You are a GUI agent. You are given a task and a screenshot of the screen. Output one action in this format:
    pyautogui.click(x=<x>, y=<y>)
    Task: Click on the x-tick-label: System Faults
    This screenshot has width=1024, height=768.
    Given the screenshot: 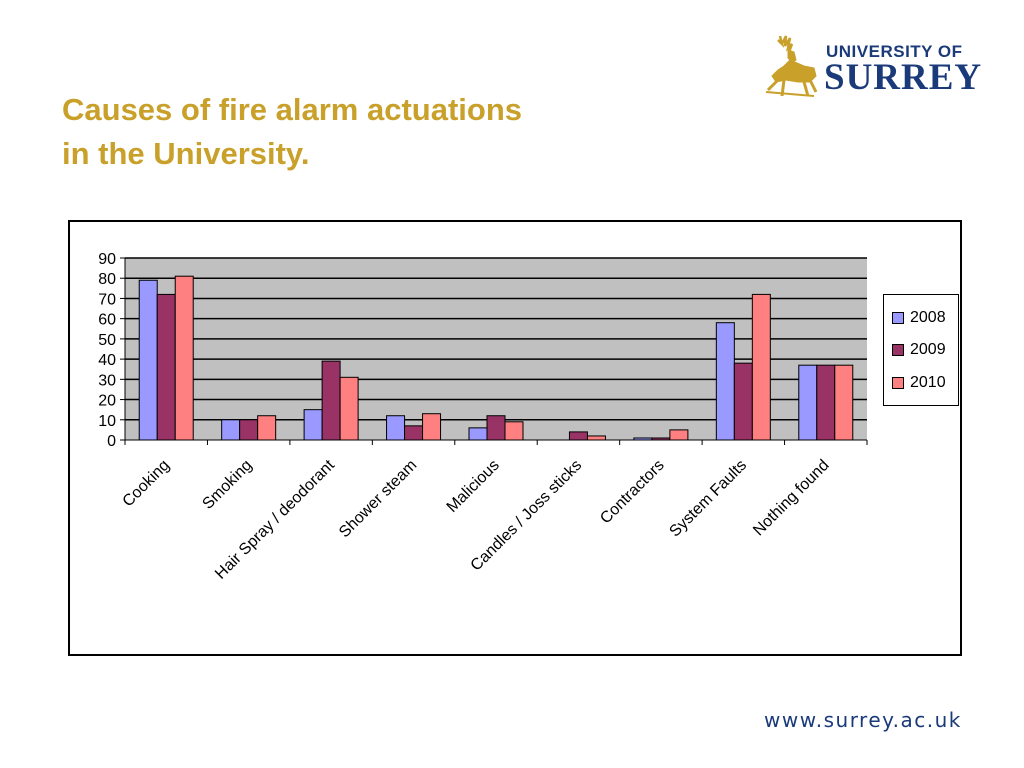 What is the action you would take?
    pyautogui.click(x=708, y=499)
    